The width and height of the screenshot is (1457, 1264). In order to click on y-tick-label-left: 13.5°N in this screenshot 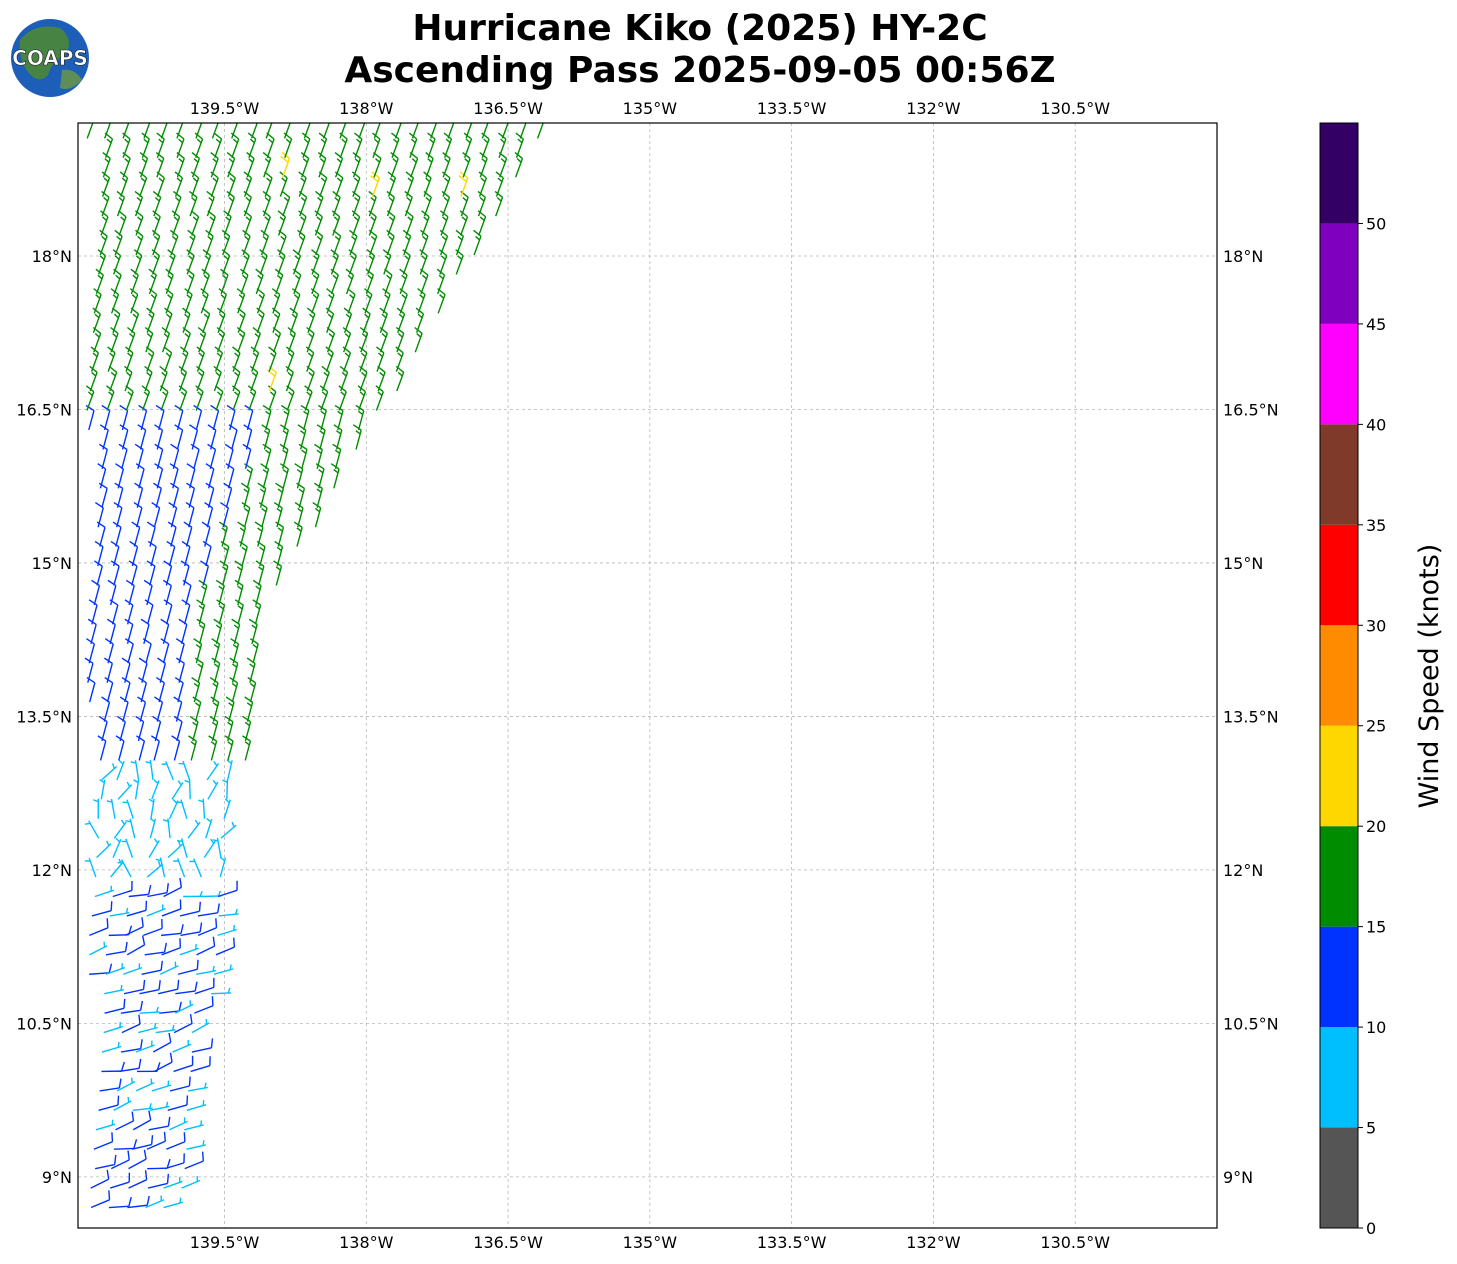, I will do `click(44, 716)`.